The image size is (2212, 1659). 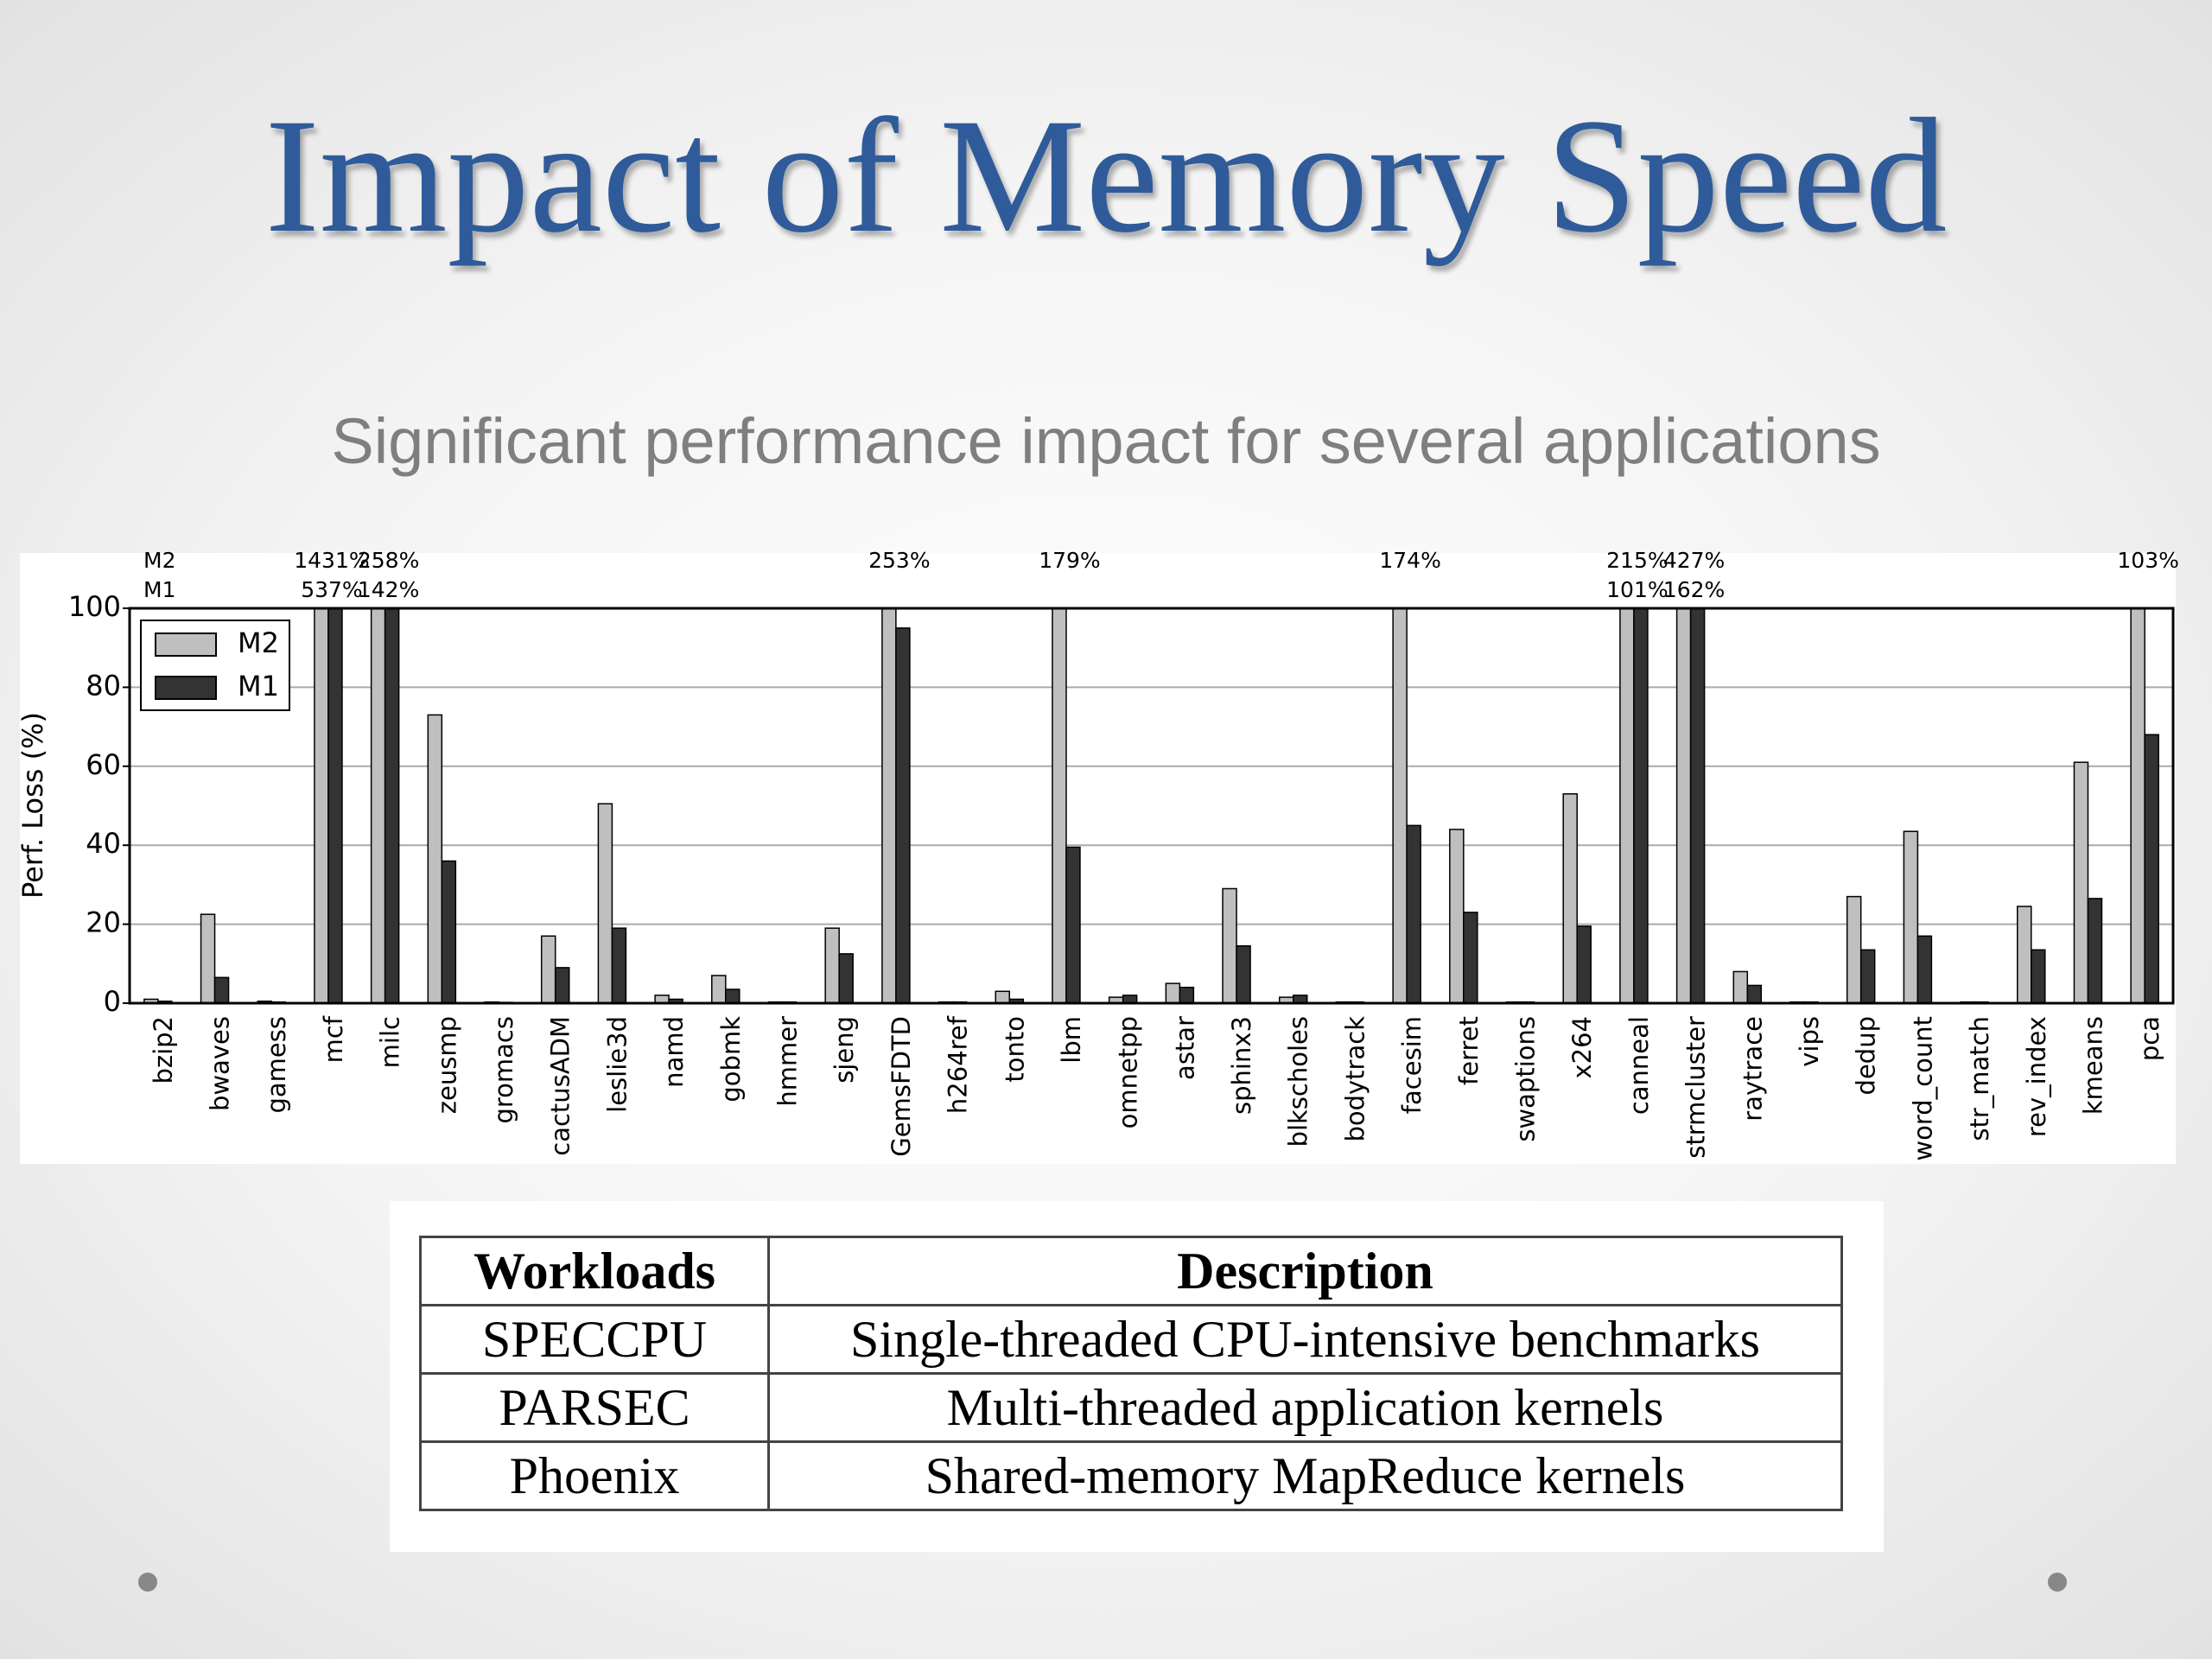 What do you see at coordinates (1469, 1050) in the screenshot?
I see `x-tick-label: ferret` at bounding box center [1469, 1050].